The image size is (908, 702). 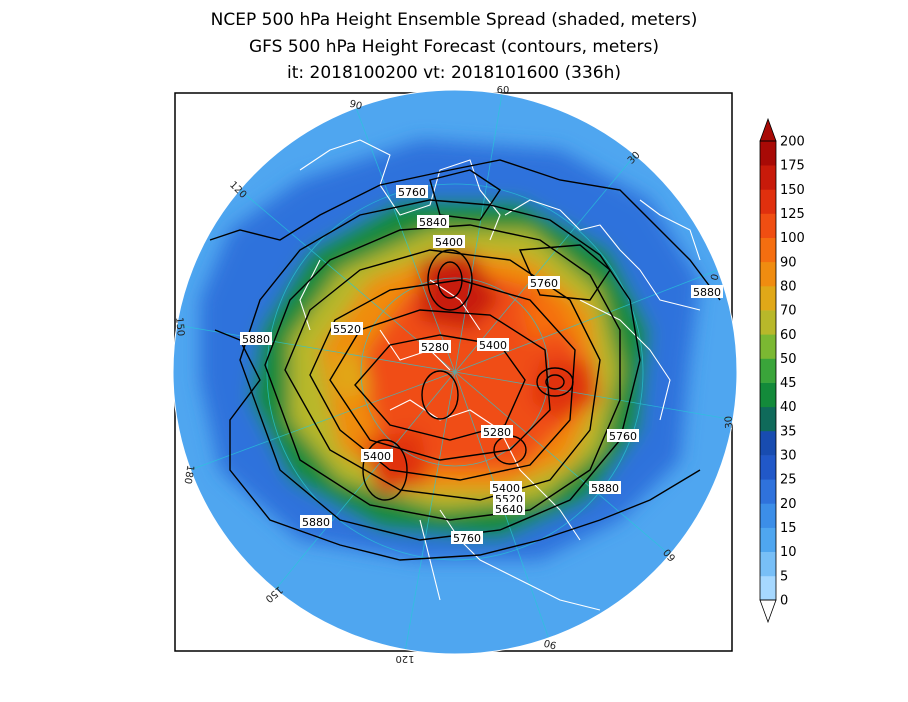 I want to click on colorbar-tick-label: 5, so click(x=784, y=576).